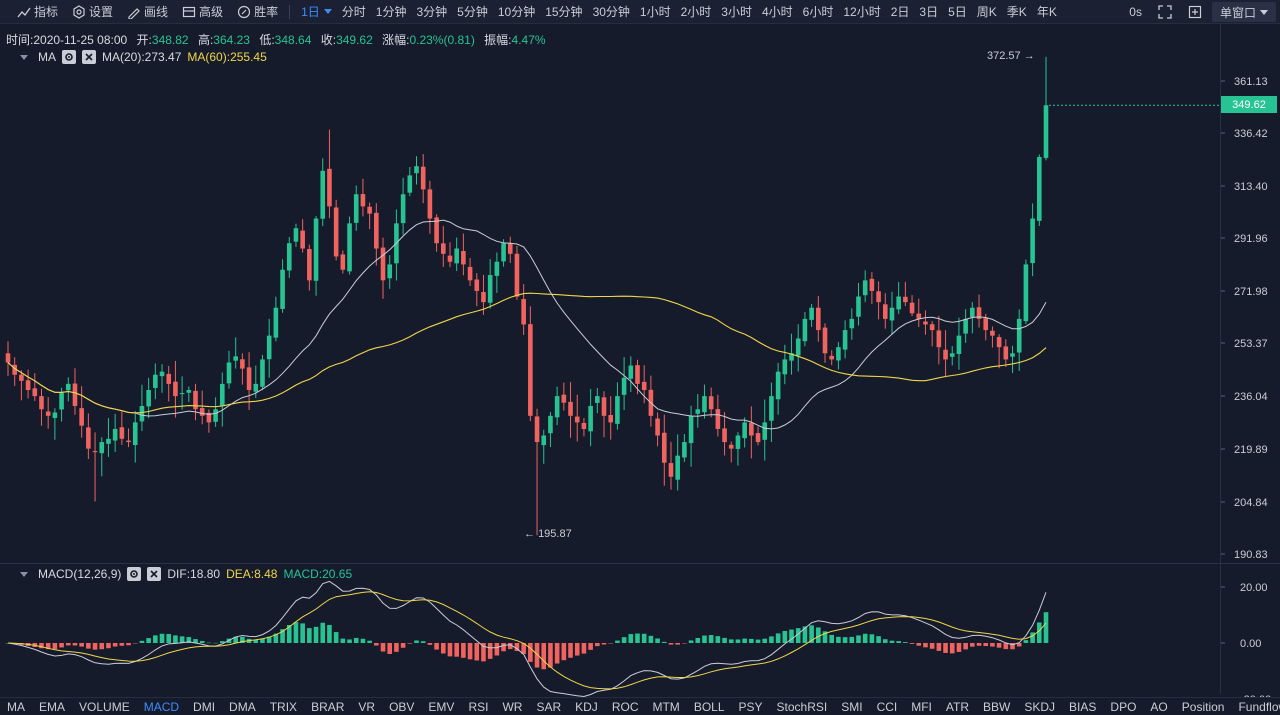  What do you see at coordinates (441, 706) in the screenshot?
I see `tab-emv: EMV` at bounding box center [441, 706].